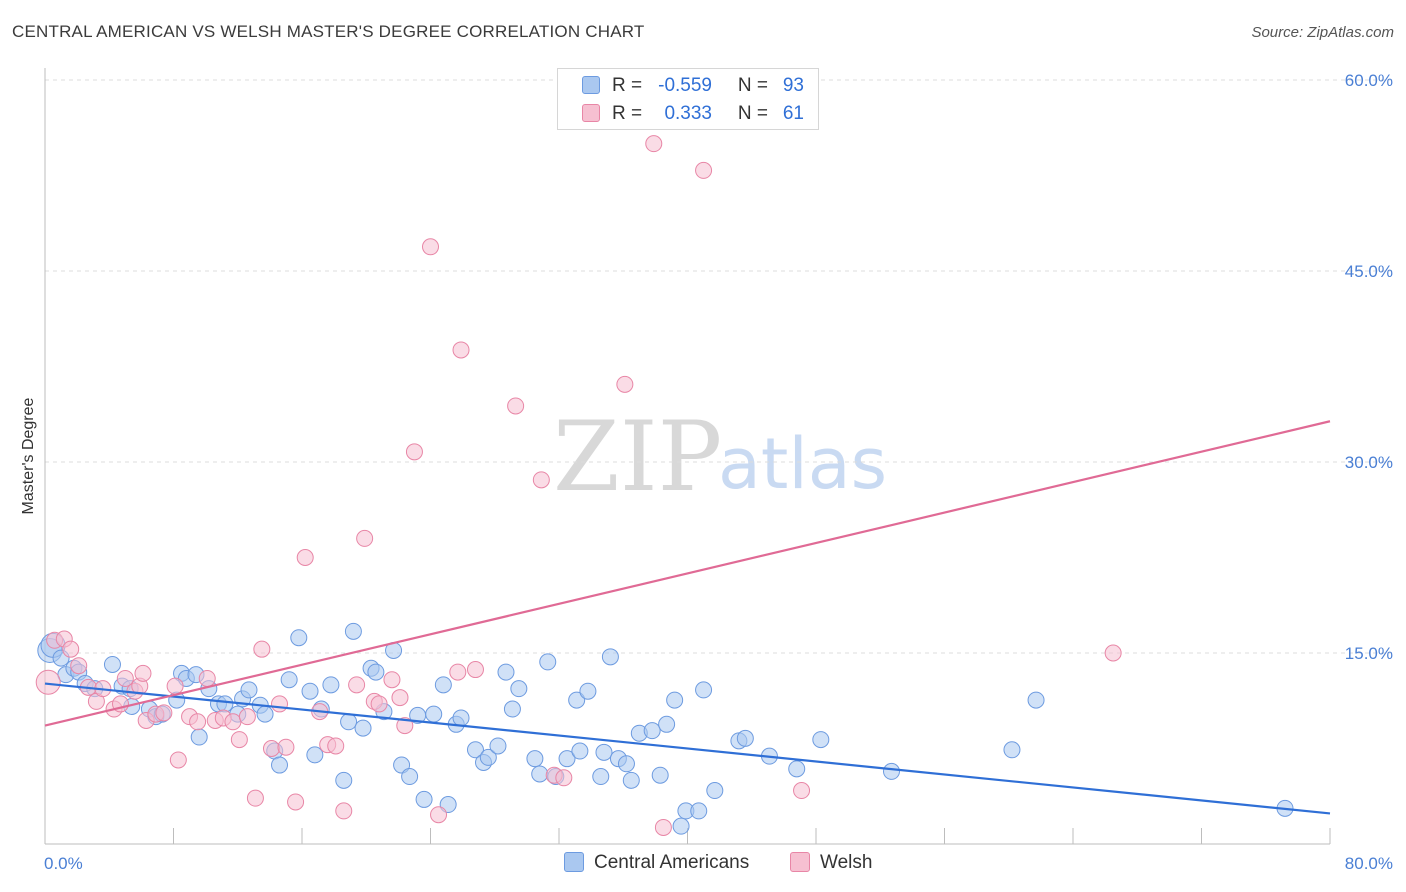 The width and height of the screenshot is (1406, 892). I want to click on legend-n-value: 61, so click(793, 113).